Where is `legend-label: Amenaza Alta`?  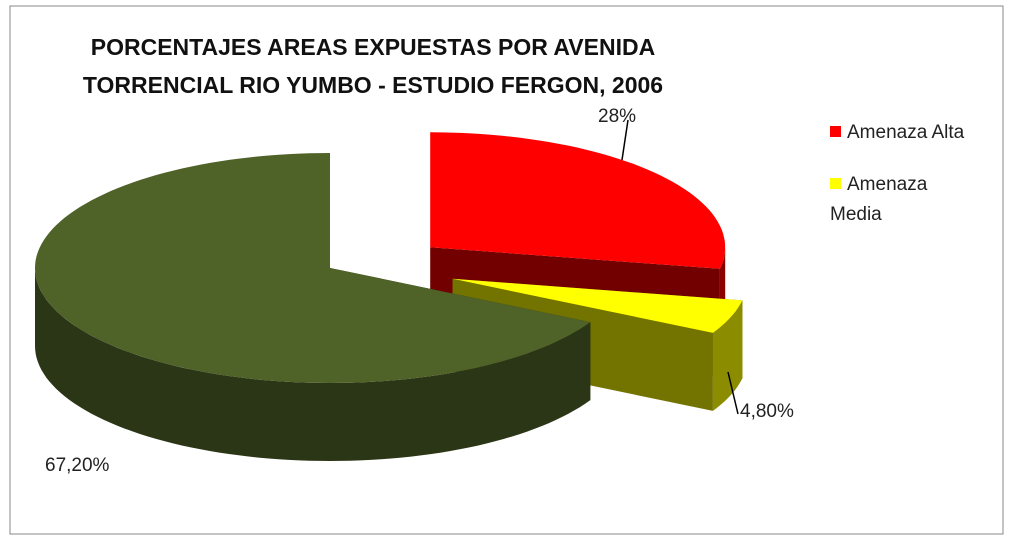
legend-label: Amenaza Alta is located at coordinates (906, 132).